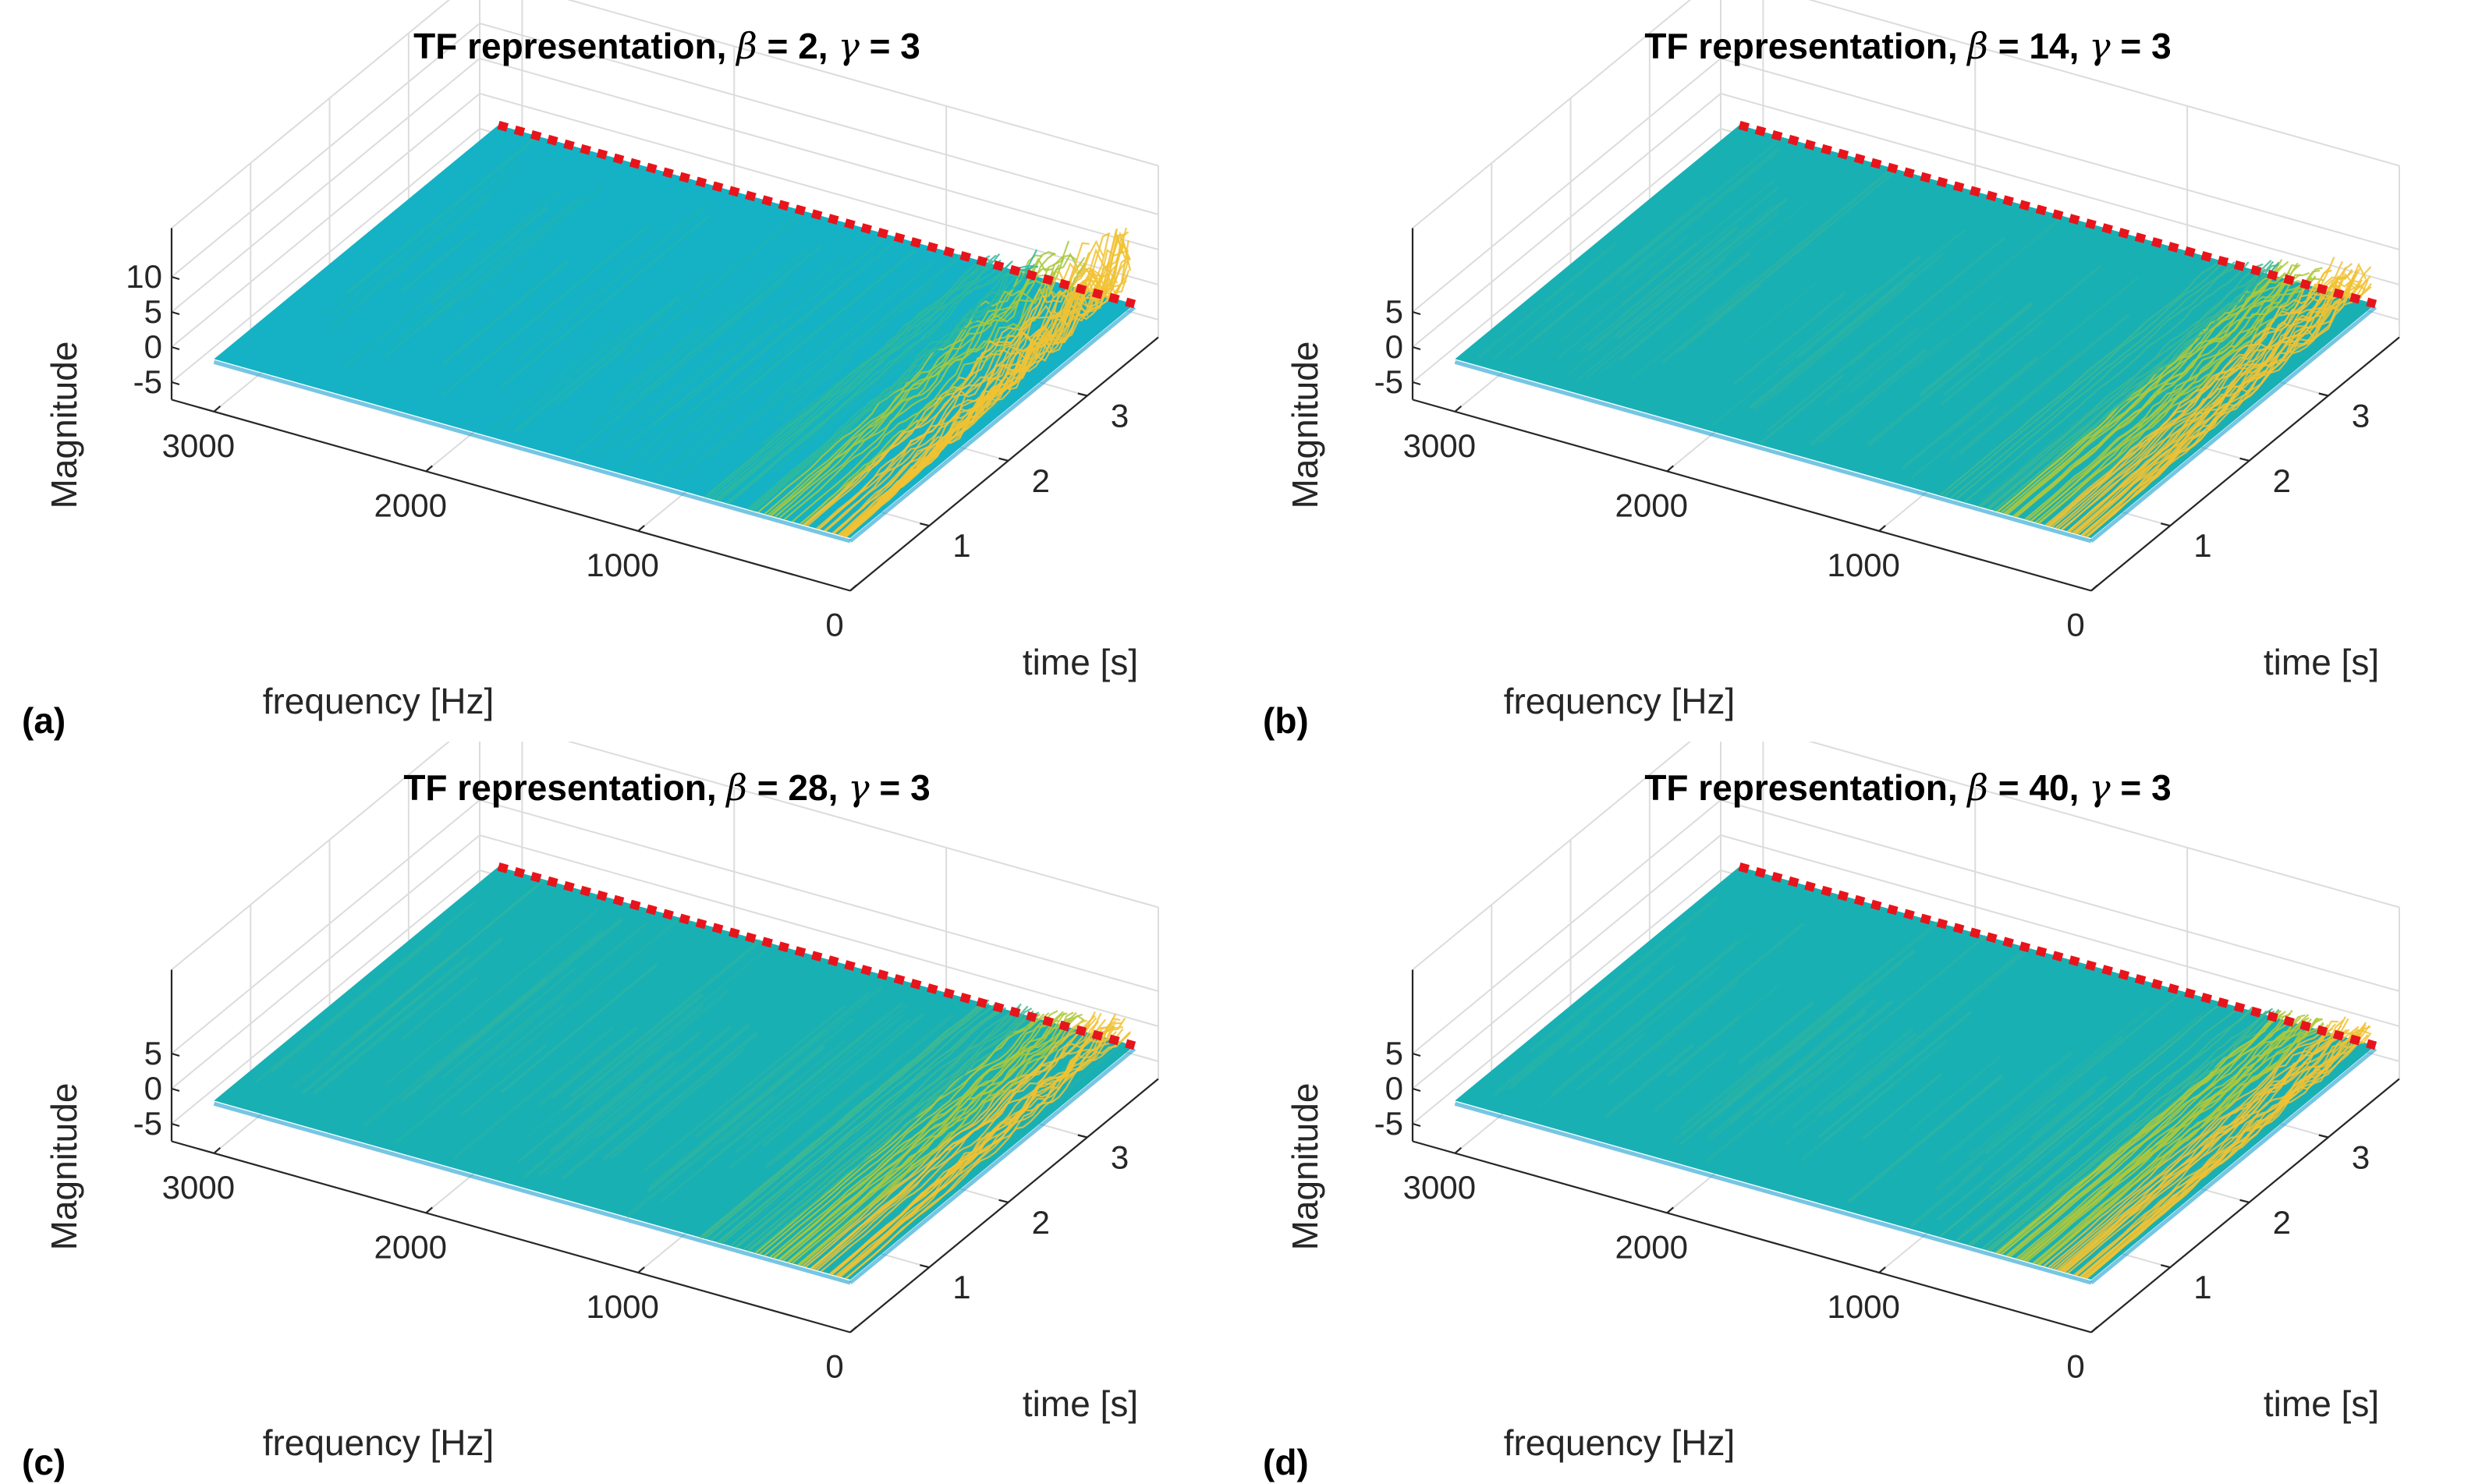 This screenshot has height=1484, width=2482. I want to click on surface-side-edge, so click(992, 424).